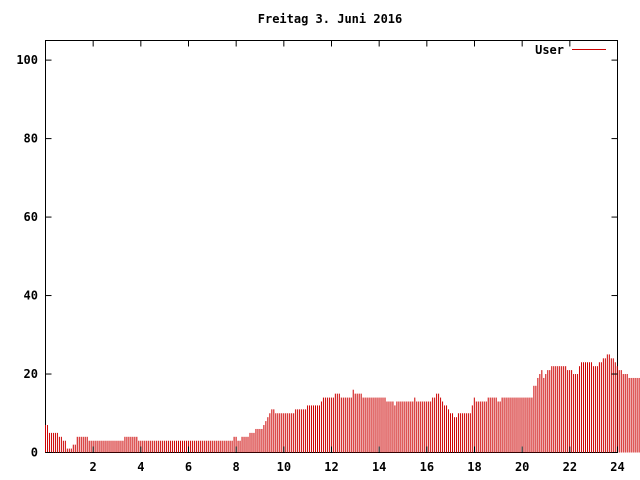  I want to click on legend: User, so click(570, 50).